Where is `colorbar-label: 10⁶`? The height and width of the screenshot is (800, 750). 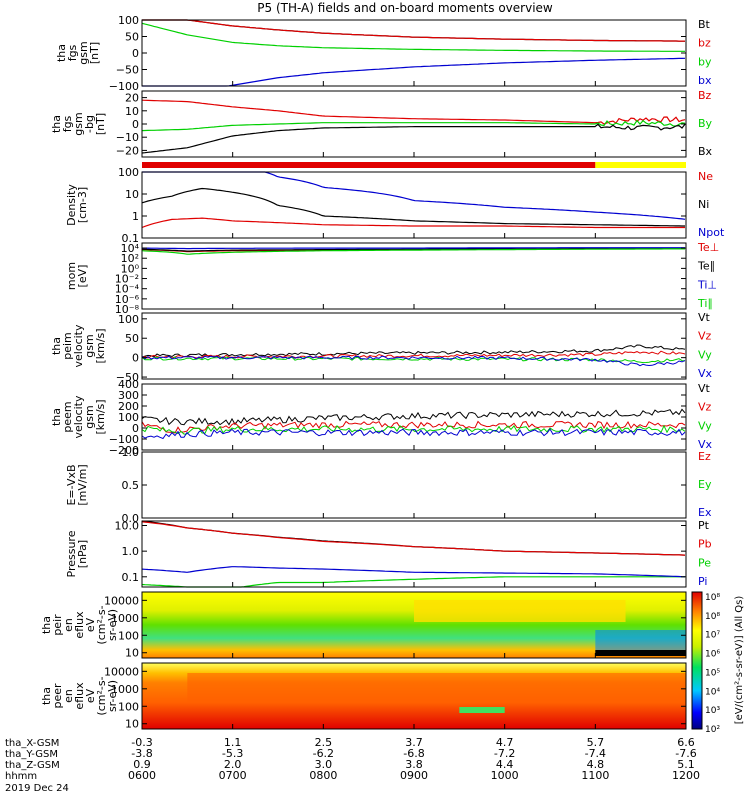 colorbar-label: 10⁶ is located at coordinates (712, 655).